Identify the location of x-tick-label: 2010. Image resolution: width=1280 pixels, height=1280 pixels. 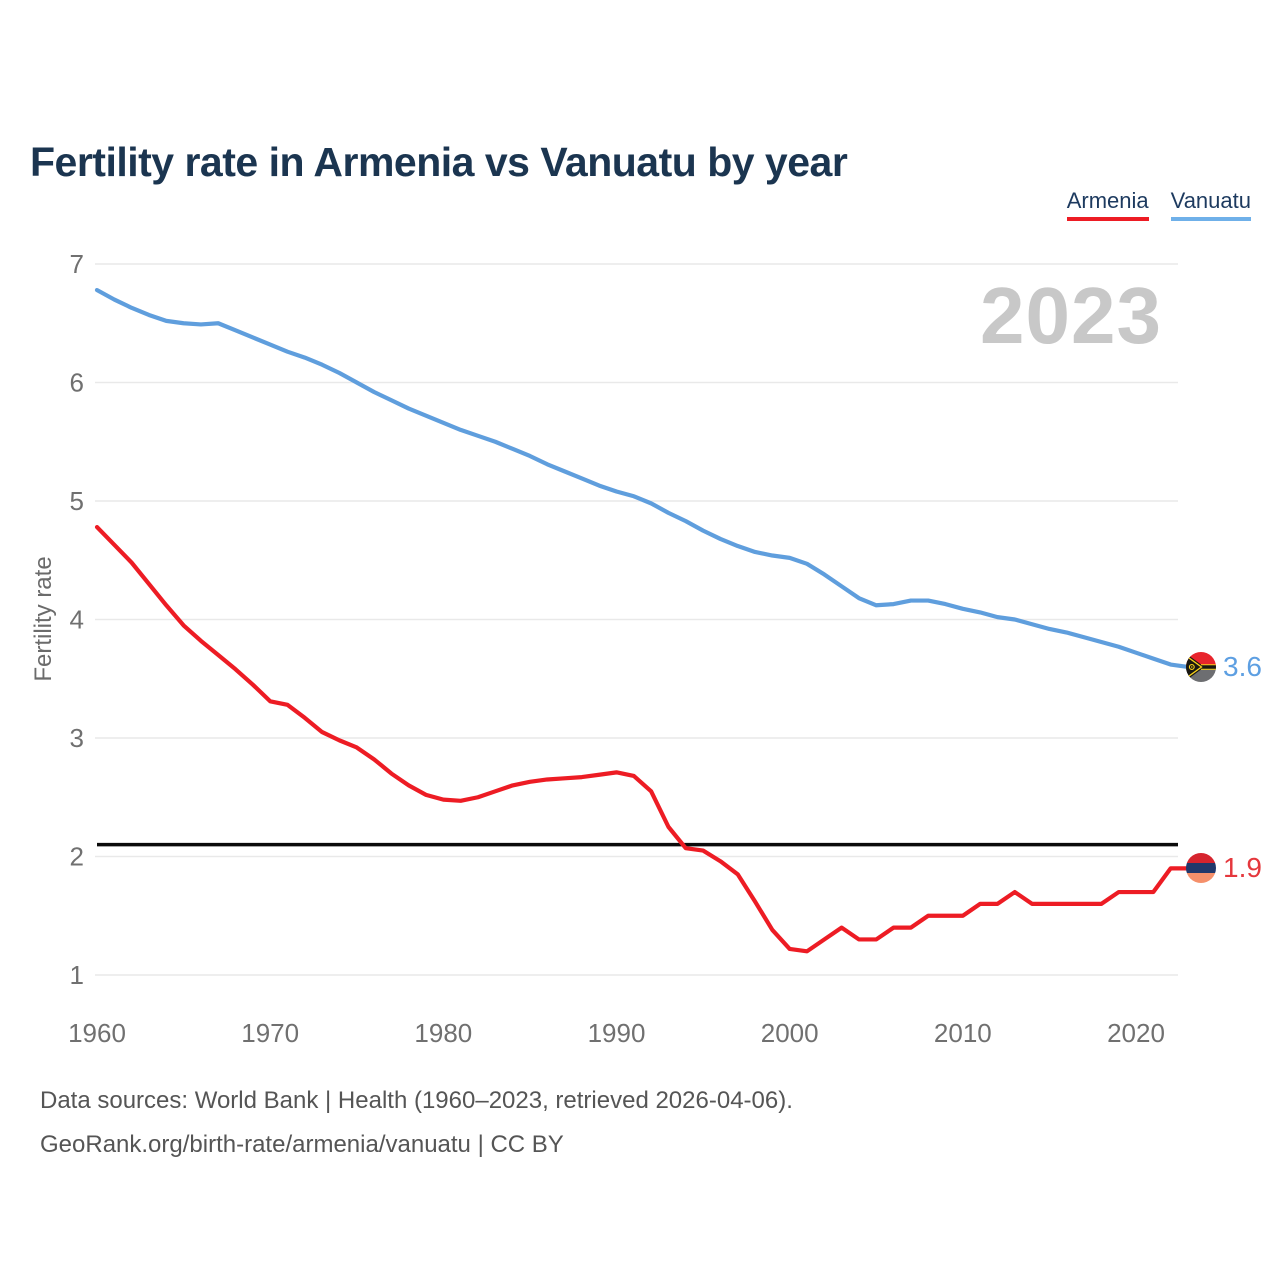
(963, 1033).